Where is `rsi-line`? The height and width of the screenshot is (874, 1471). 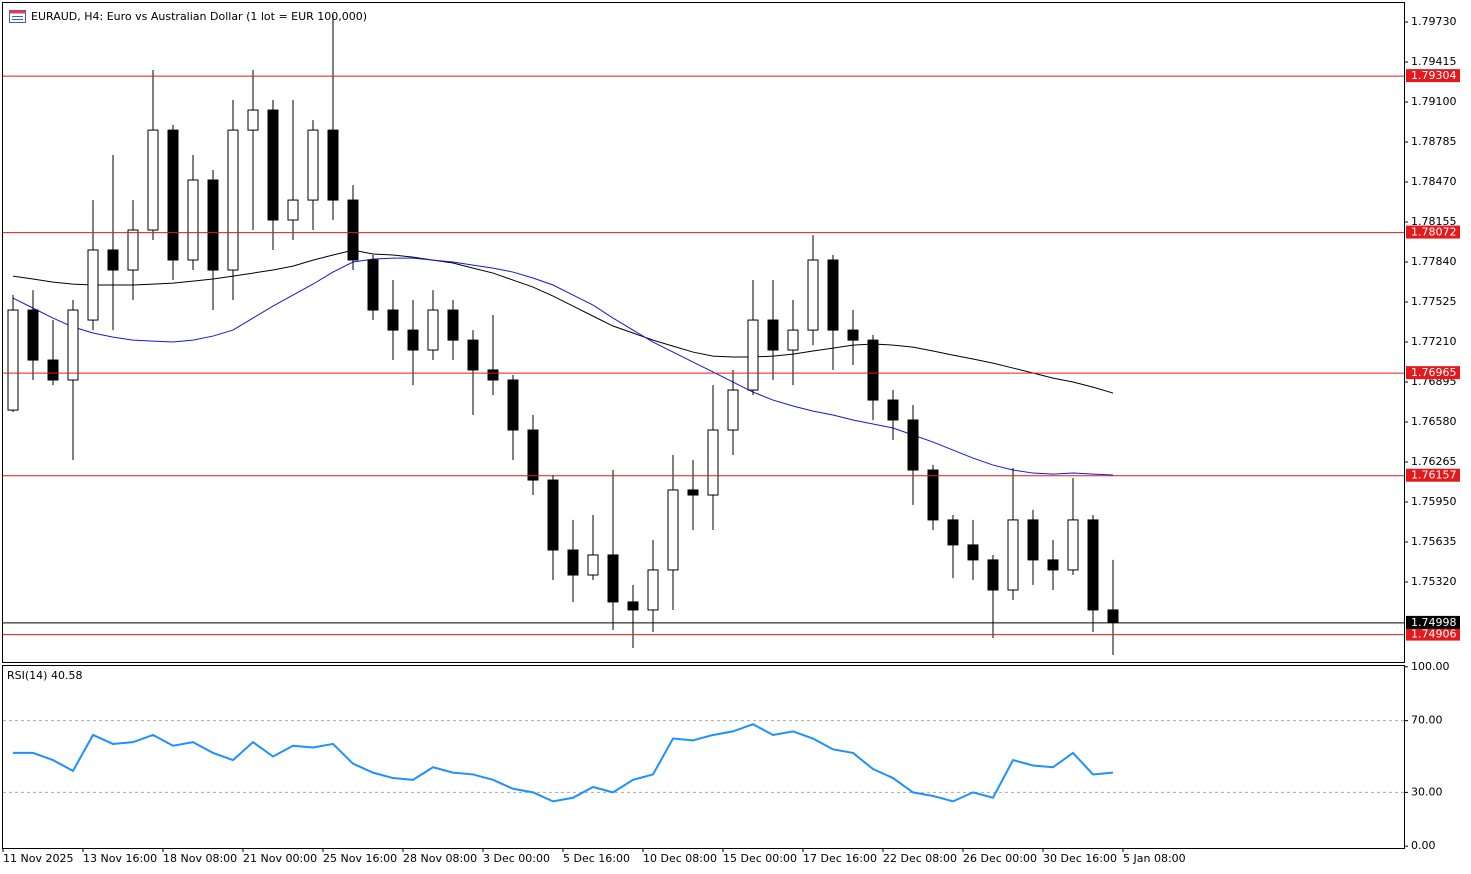 rsi-line is located at coordinates (563, 763).